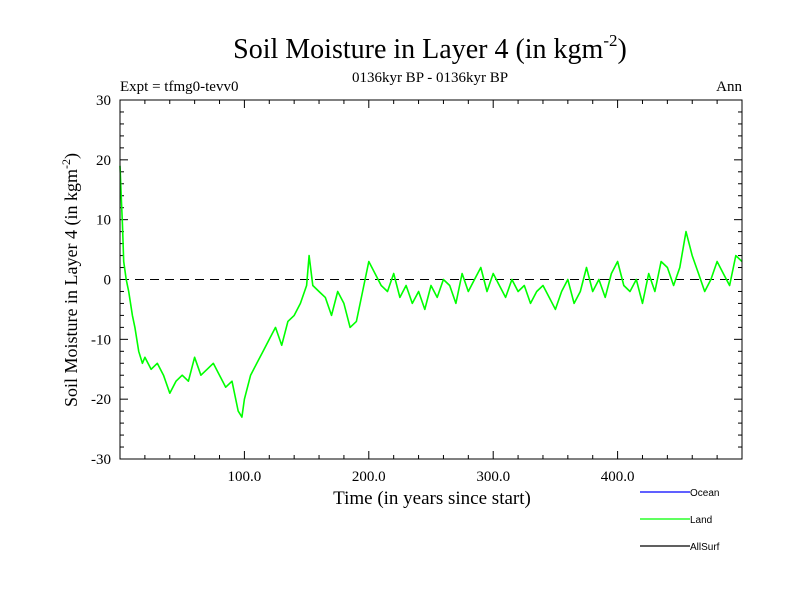 This screenshot has width=800, height=600. I want to click on legend: Ocean Land AllSurf, so click(680, 520).